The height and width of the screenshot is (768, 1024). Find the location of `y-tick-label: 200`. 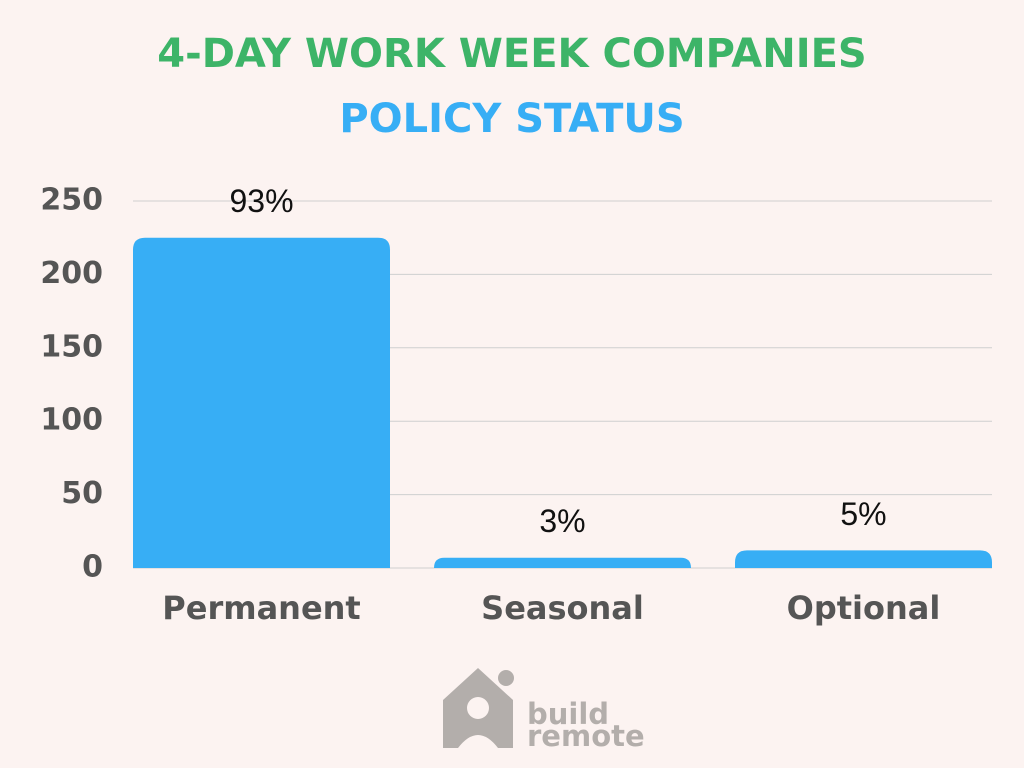

y-tick-label: 200 is located at coordinates (71, 273).